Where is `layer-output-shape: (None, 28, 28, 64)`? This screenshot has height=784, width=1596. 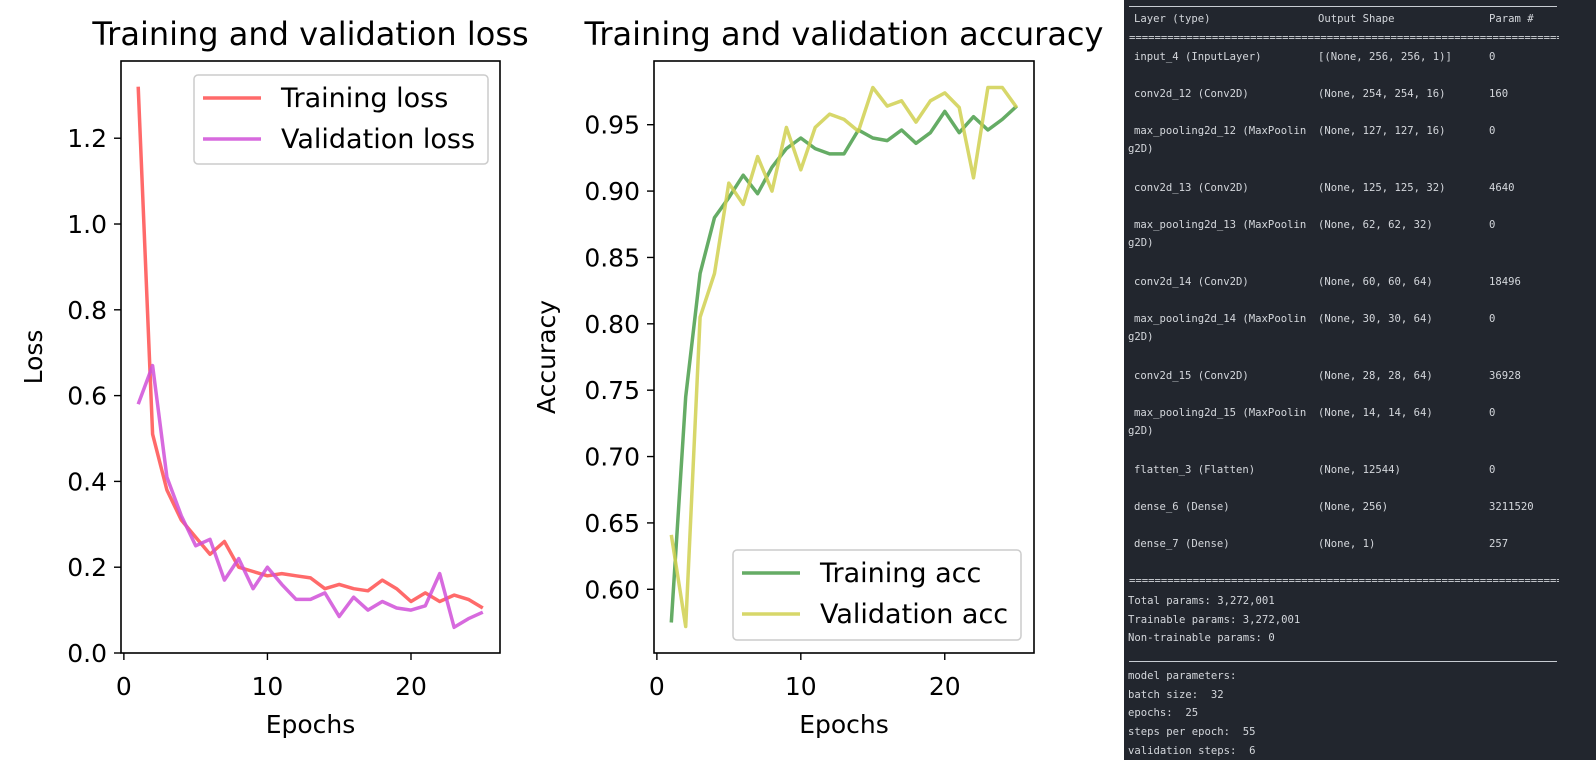 layer-output-shape: (None, 28, 28, 64) is located at coordinates (1375, 376).